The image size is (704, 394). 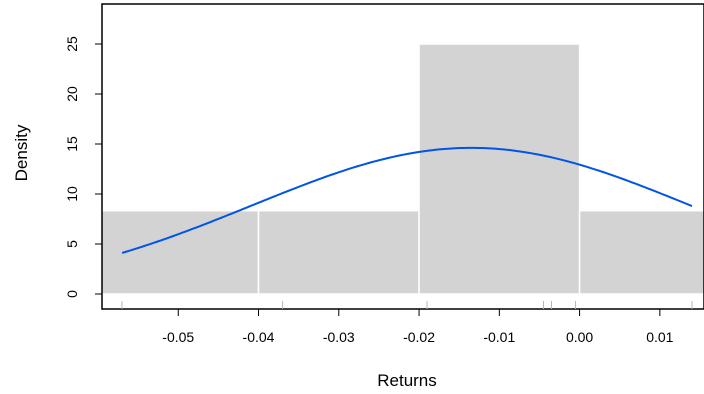 What do you see at coordinates (499, 337) in the screenshot?
I see `x-tick-label: -0.01` at bounding box center [499, 337].